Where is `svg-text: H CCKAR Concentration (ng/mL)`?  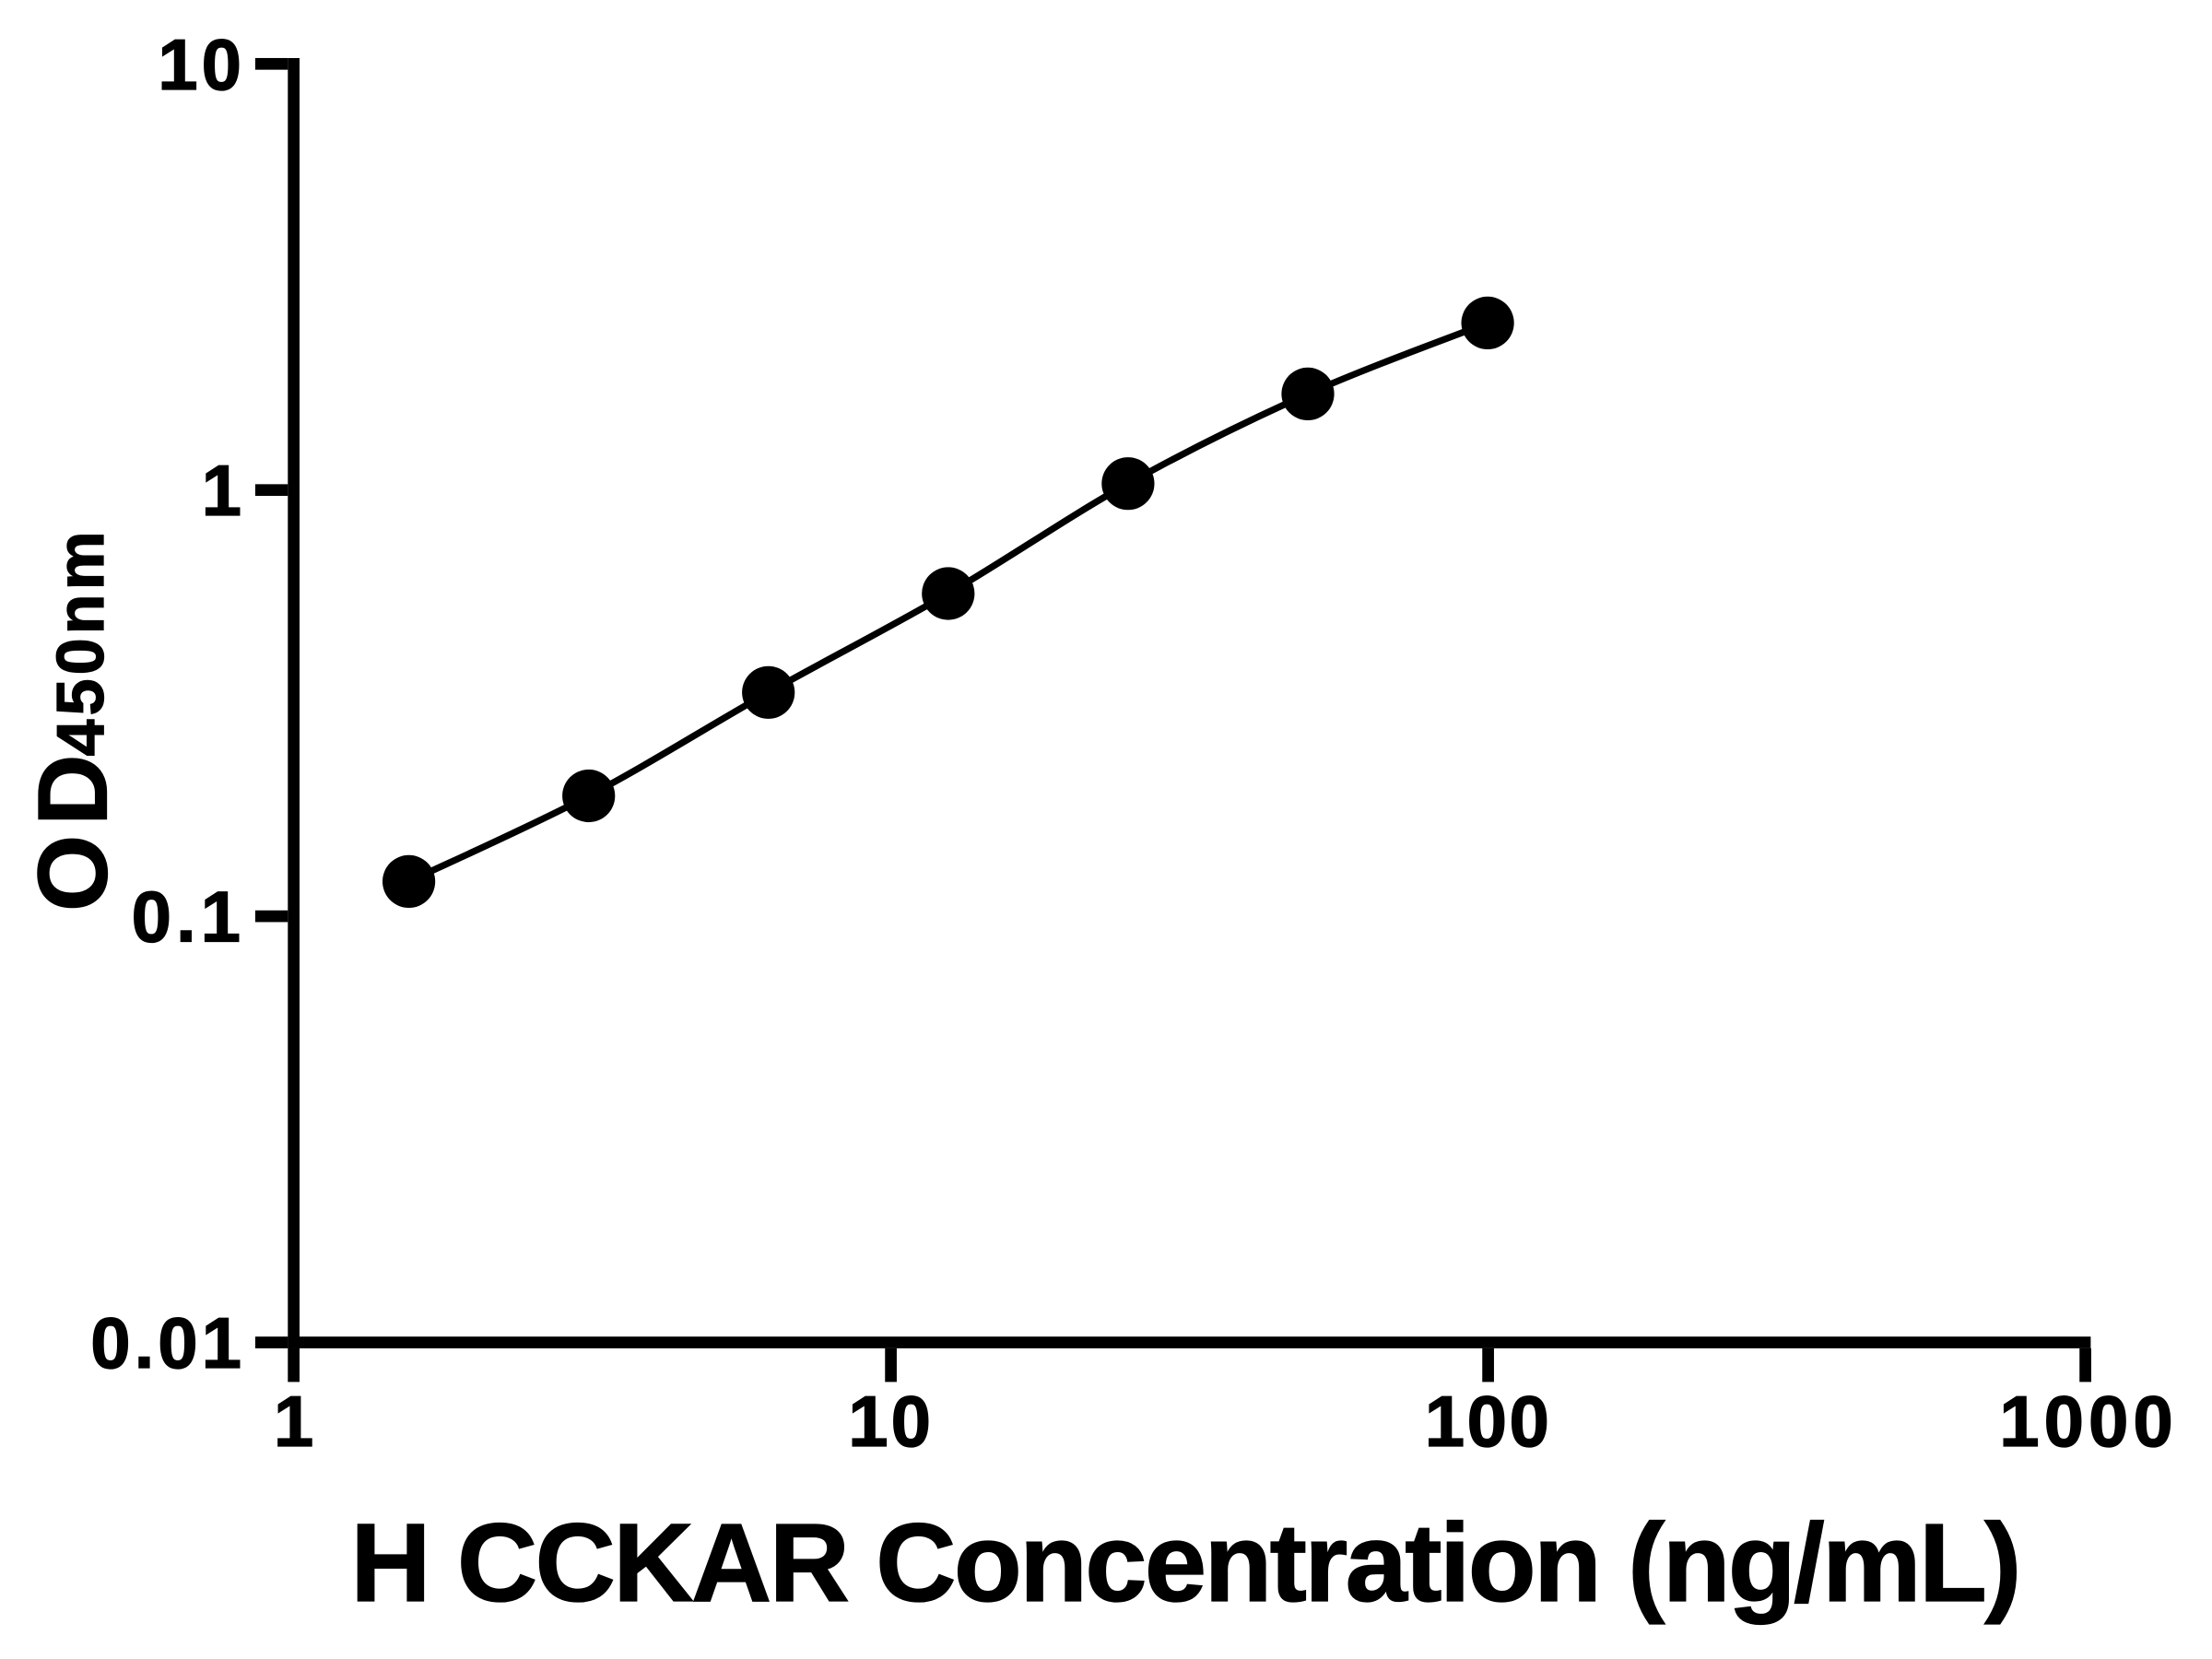
svg-text: H CCKAR Concentration (ng/mL) is located at coordinates (1184, 1562).